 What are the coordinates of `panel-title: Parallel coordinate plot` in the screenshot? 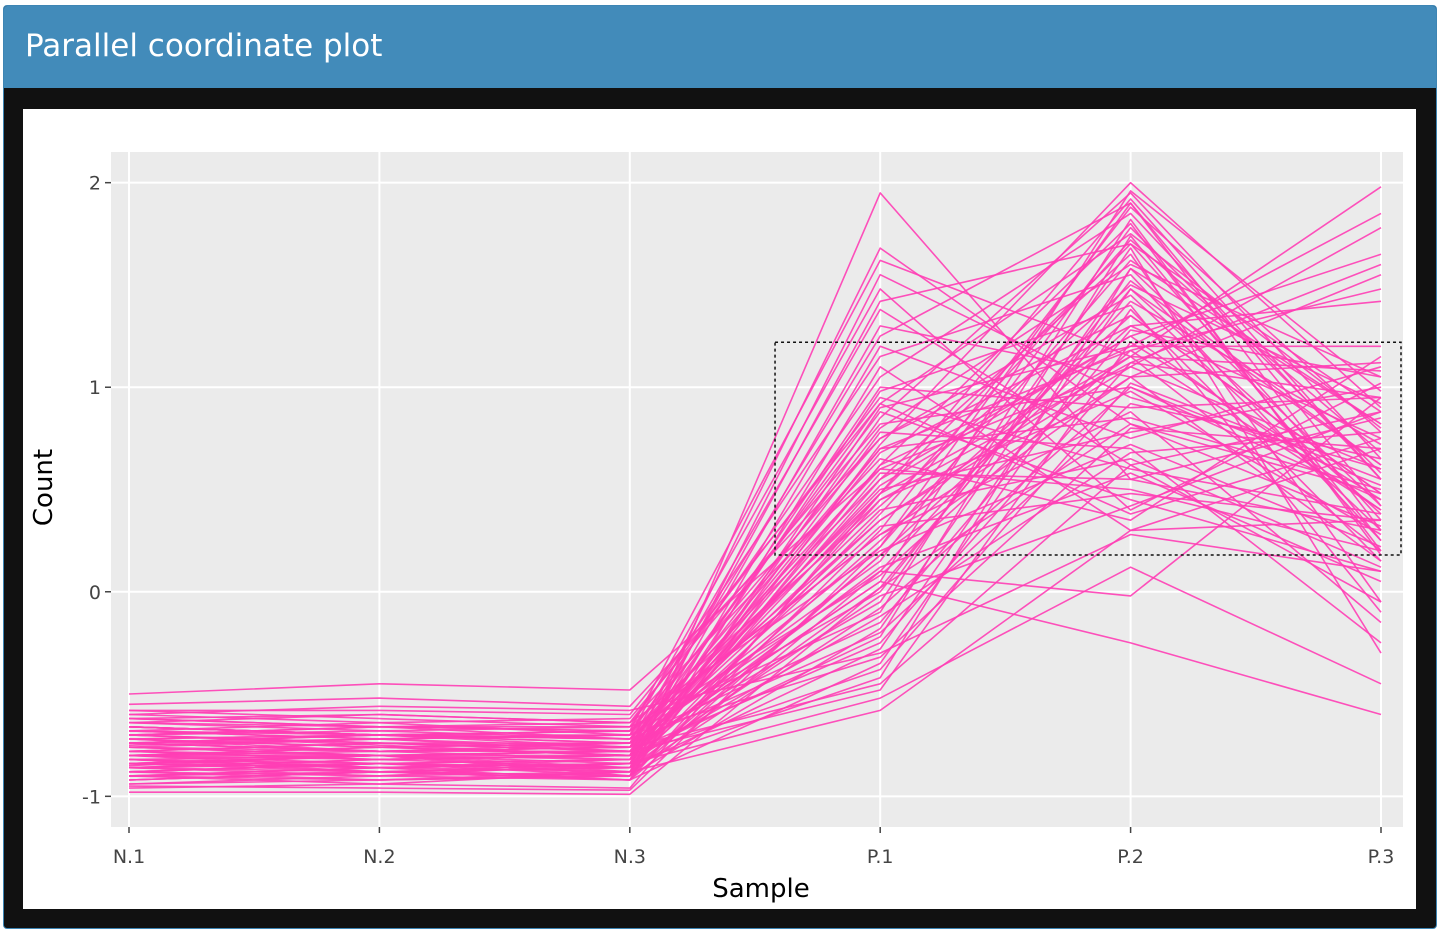 It's located at (204, 46).